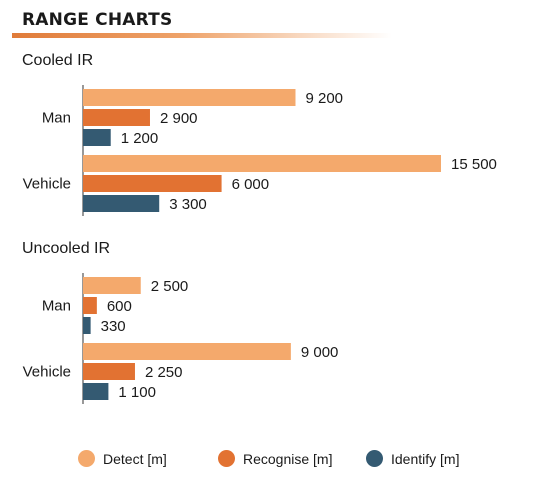 The image size is (550, 500). I want to click on chart-legend: Detect [m] Recognise [m] Identify [m], so click(275, 460).